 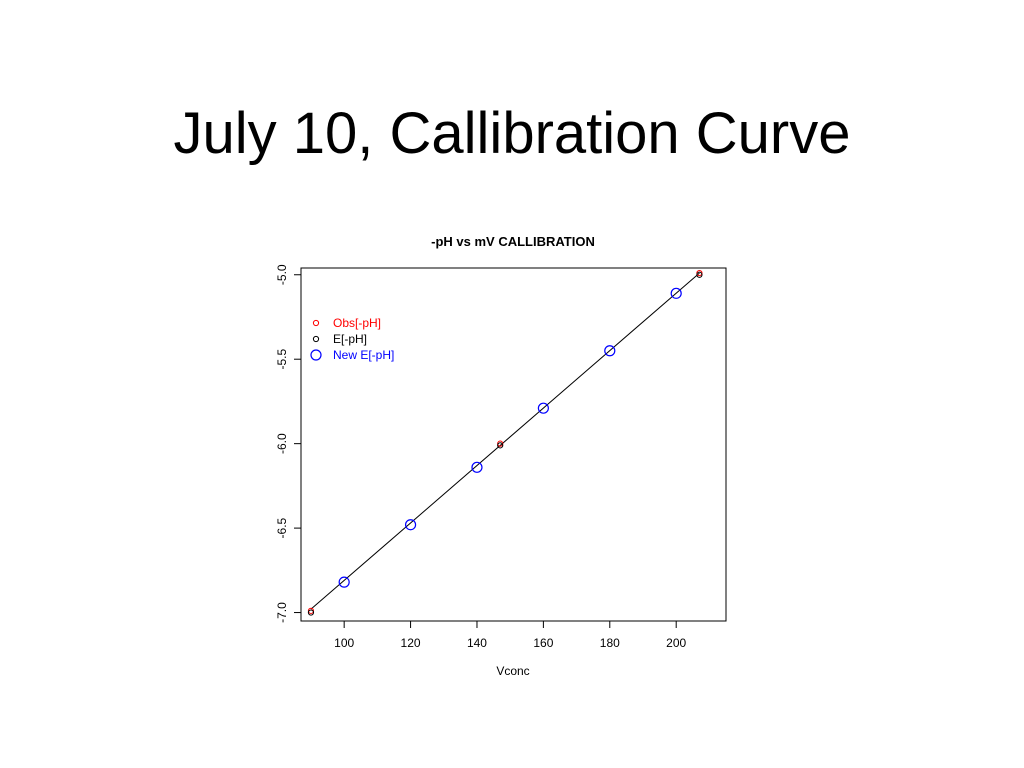 What do you see at coordinates (282, 443) in the screenshot?
I see `y-tick-label: -6.0` at bounding box center [282, 443].